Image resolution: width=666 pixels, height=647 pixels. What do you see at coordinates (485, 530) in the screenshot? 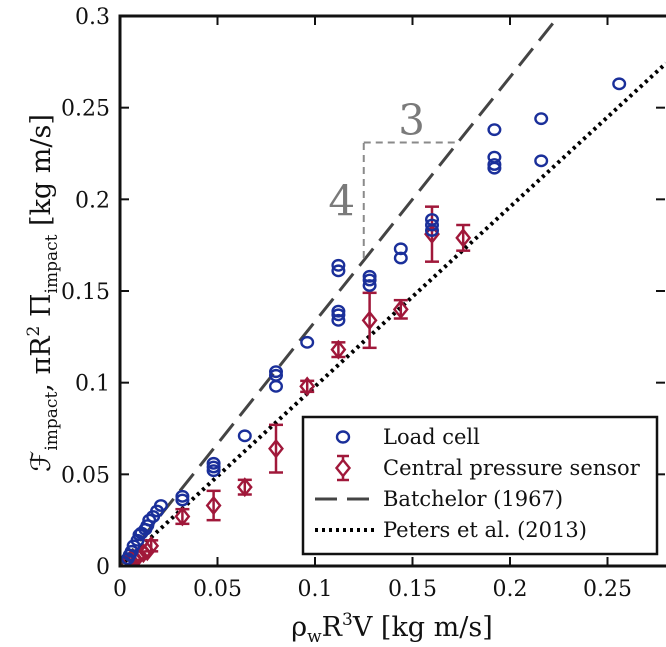
I see `legend-label: Peters et al. (2013)` at bounding box center [485, 530].